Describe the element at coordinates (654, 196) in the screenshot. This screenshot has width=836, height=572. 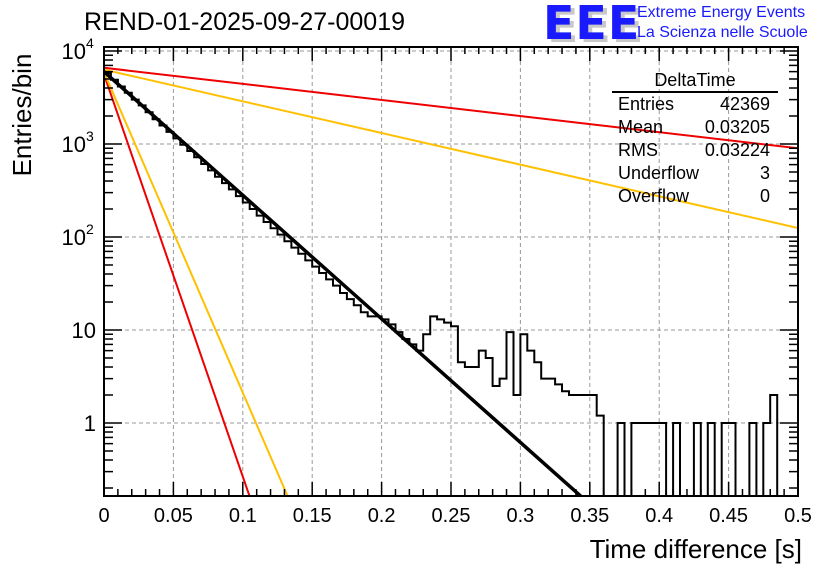
I see `stats-label: Overflow` at that location.